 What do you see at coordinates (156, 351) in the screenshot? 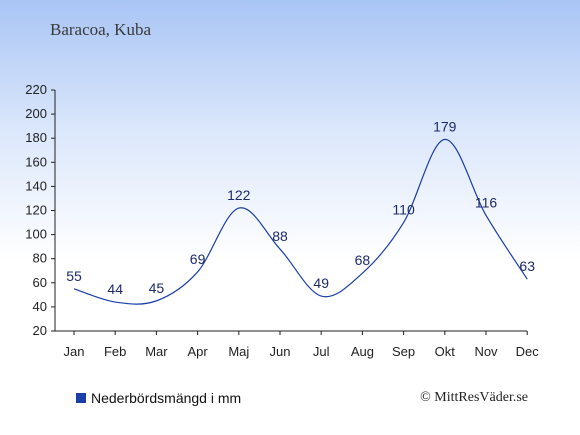
I see `x-tick-label: Mar` at bounding box center [156, 351].